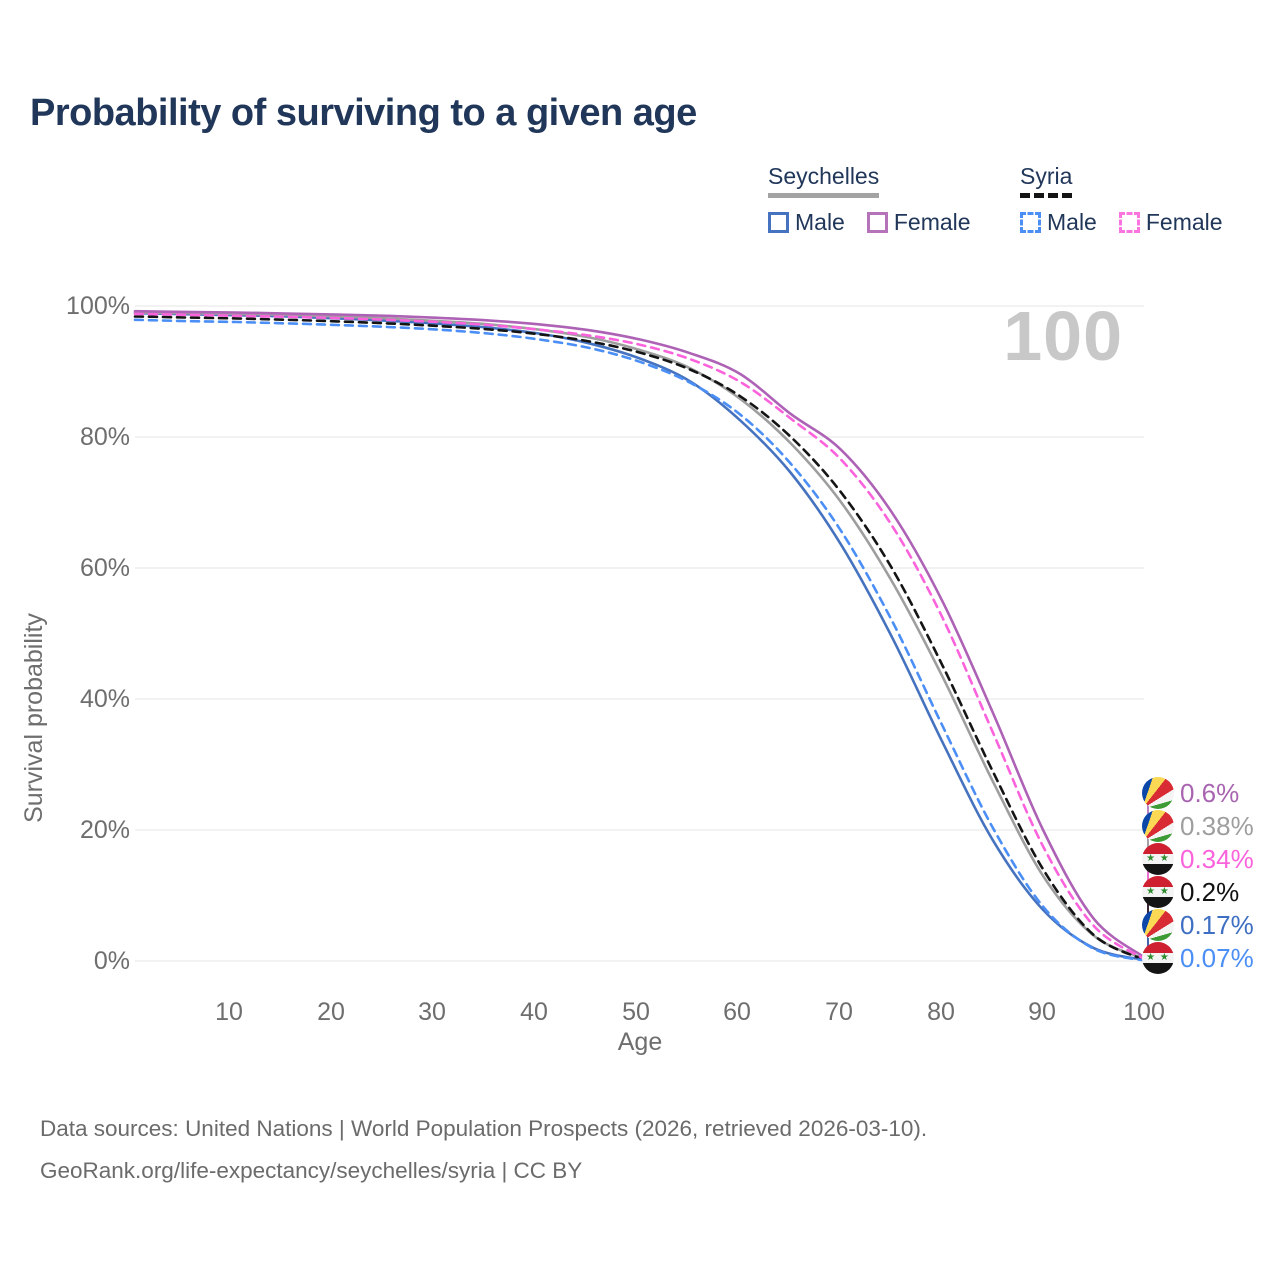 The height and width of the screenshot is (1280, 1280). What do you see at coordinates (1184, 222) in the screenshot?
I see `legend-label-syria-female: Female` at bounding box center [1184, 222].